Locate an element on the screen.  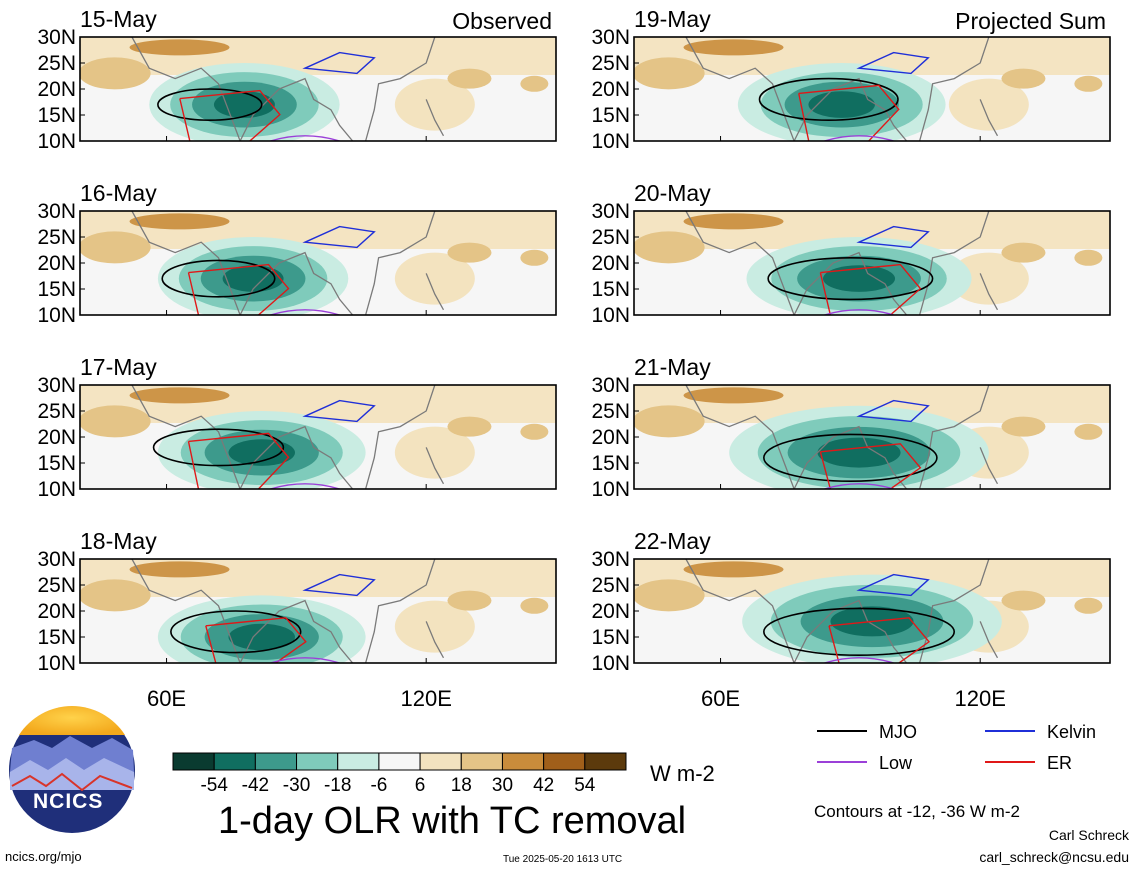
legend-label: MJO is located at coordinates (898, 732).